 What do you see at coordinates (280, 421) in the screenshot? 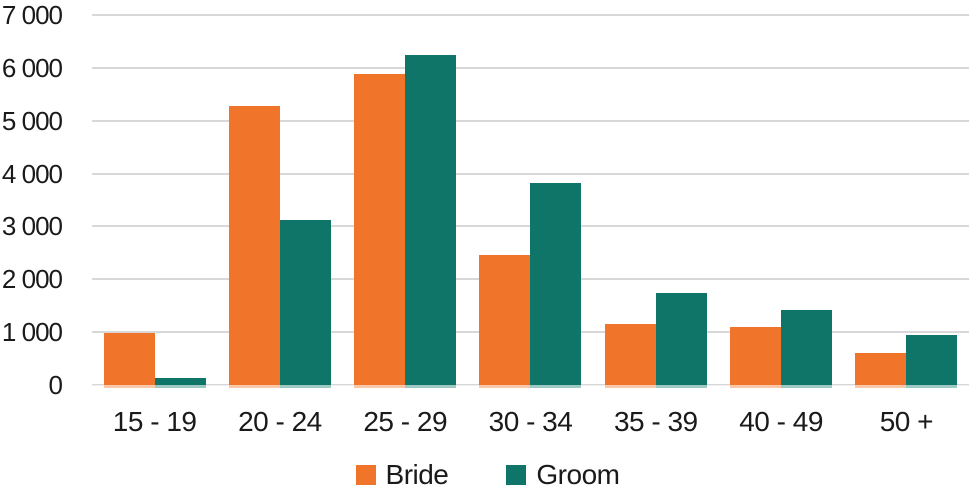
I see `x-tick-label: 20 - 24` at bounding box center [280, 421].